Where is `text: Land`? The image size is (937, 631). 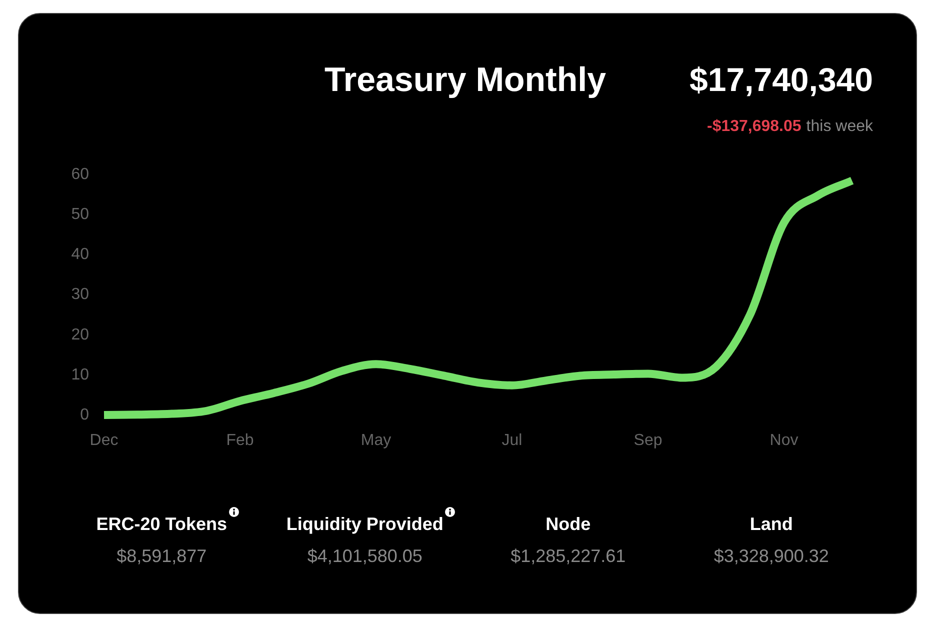
text: Land is located at coordinates (771, 524).